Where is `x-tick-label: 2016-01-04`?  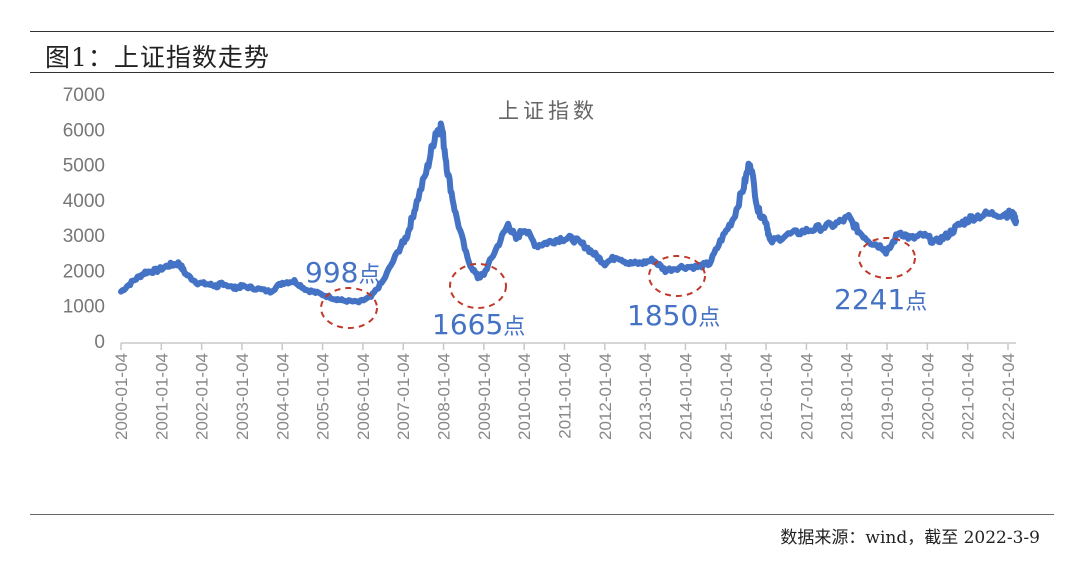 x-tick-label: 2016-01-04 is located at coordinates (766, 396).